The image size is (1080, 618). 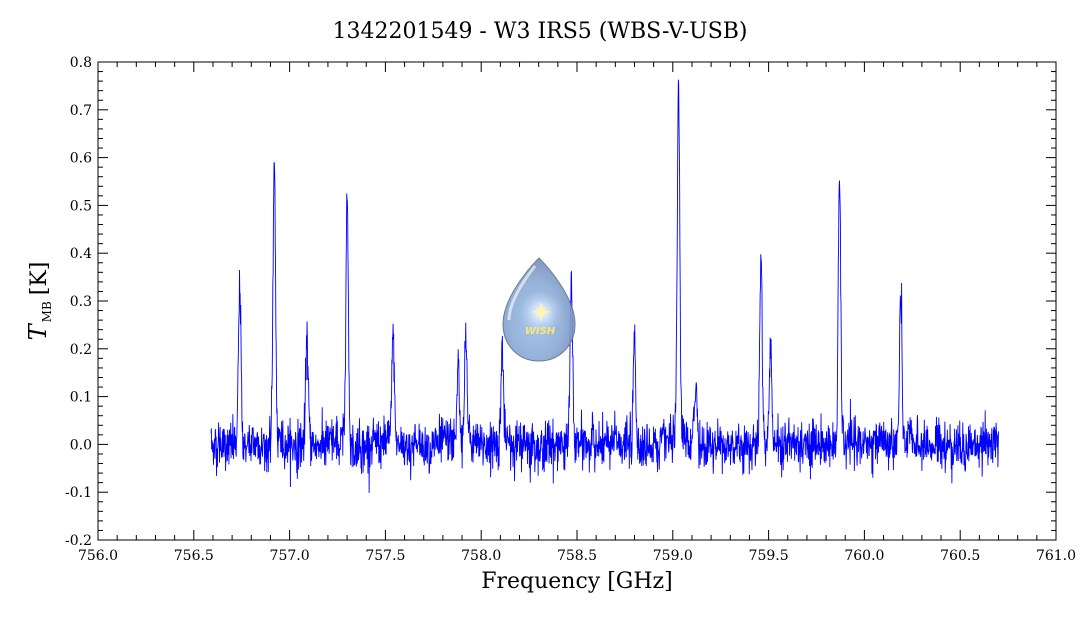 I want to click on y-tick-label: 0.7, so click(x=81, y=111).